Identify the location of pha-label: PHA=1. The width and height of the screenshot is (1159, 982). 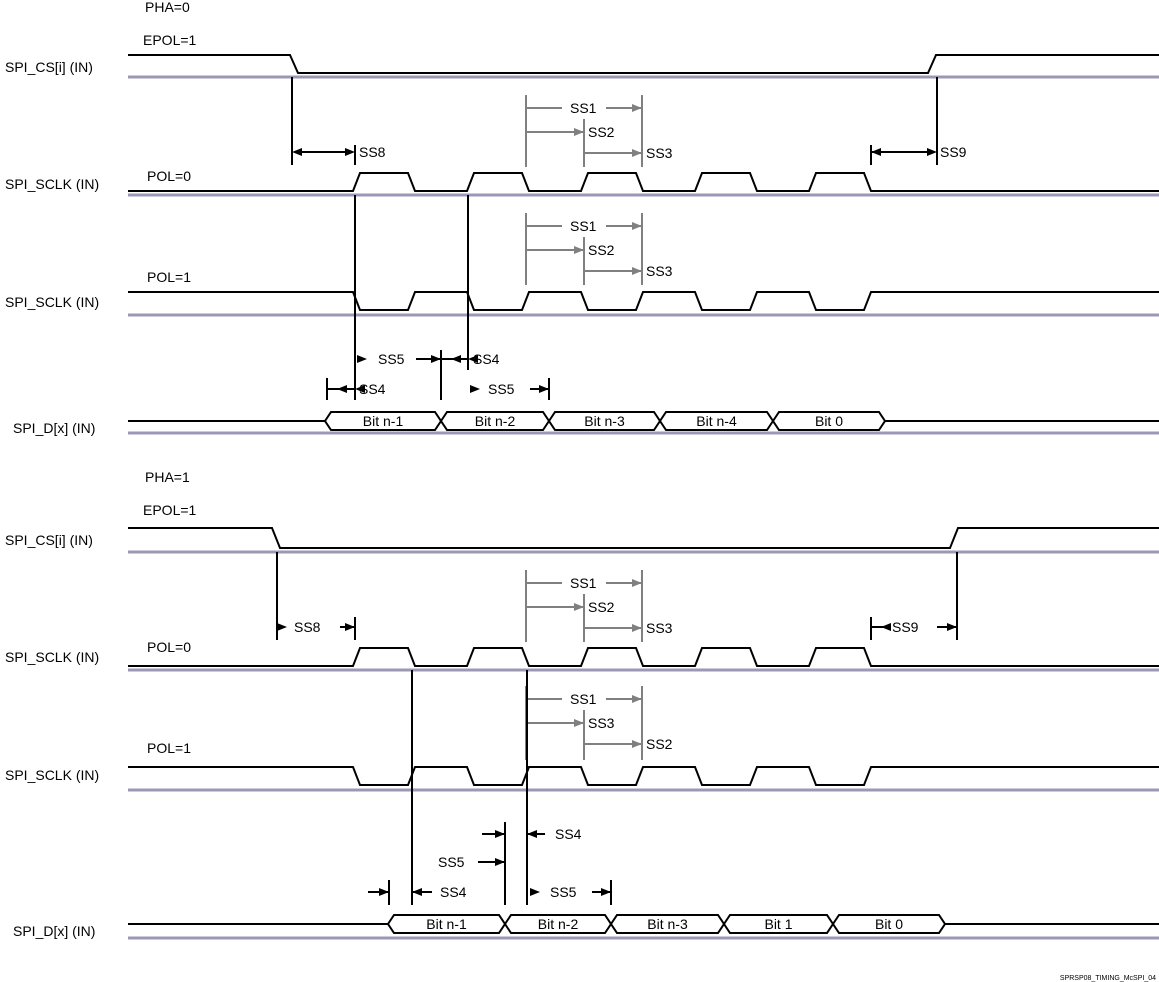
(167, 477).